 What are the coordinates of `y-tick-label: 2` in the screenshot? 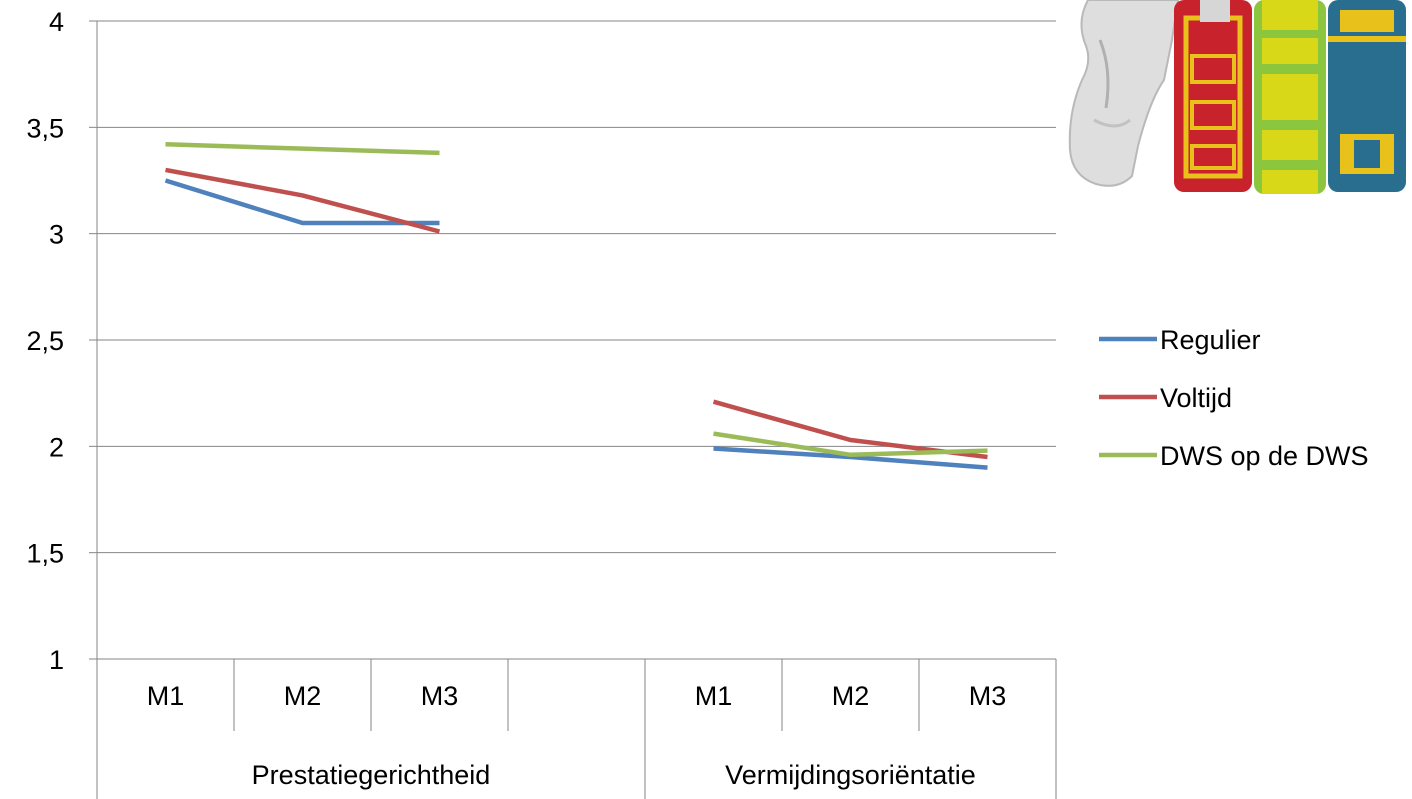 It's located at (56, 447).